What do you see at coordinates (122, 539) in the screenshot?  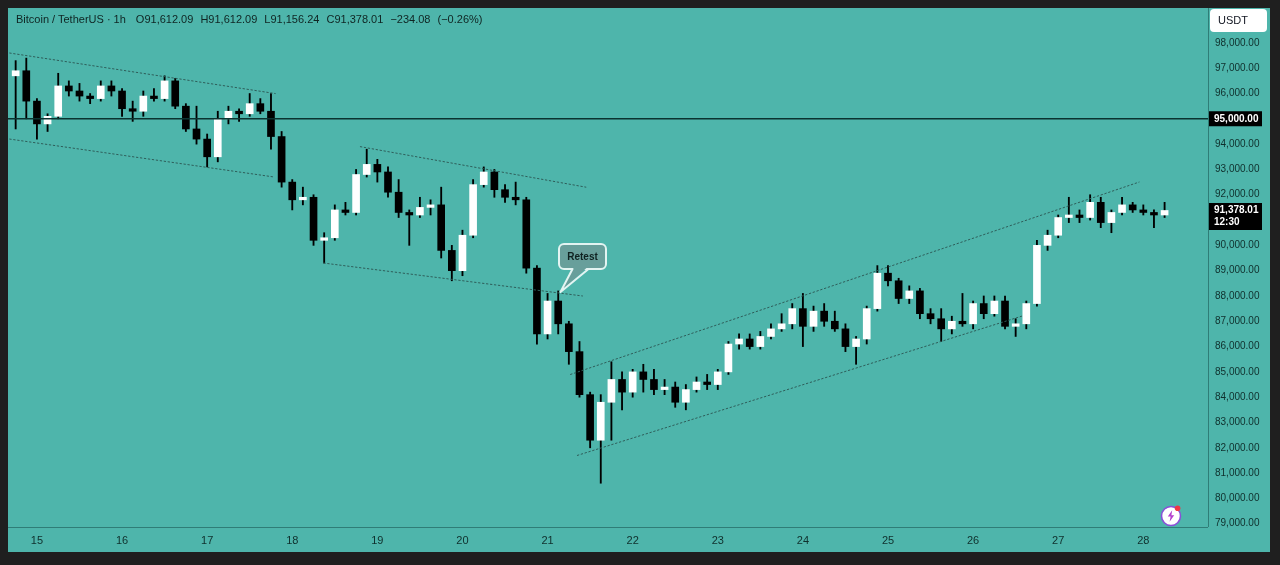 I see `x-tick-label: 16` at bounding box center [122, 539].